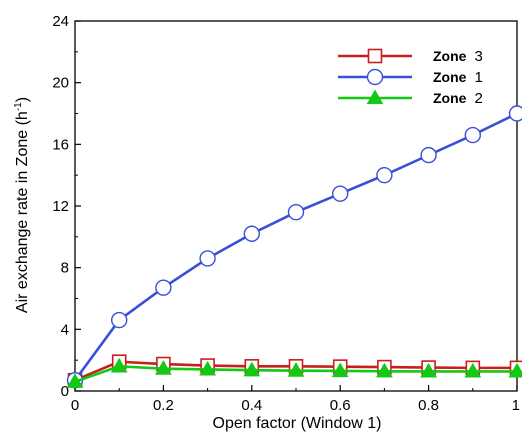 Image resolution: width=522 pixels, height=434 pixels. I want to click on x-tick-label: 0.4, so click(251, 405).